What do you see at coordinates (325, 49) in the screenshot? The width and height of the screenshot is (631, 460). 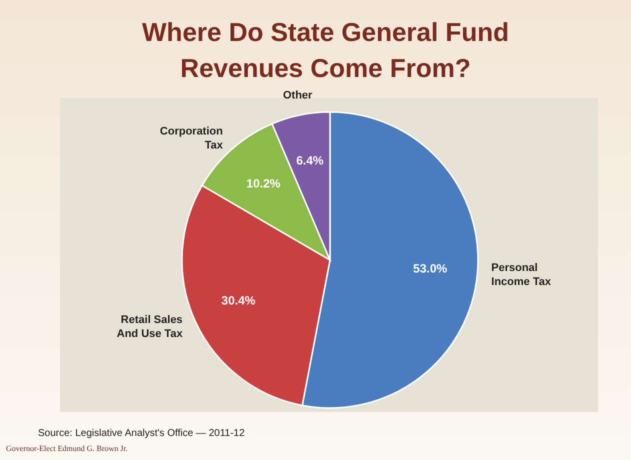 I see `chart-title: Where Do State General Fund Revenues Come From?` at bounding box center [325, 49].